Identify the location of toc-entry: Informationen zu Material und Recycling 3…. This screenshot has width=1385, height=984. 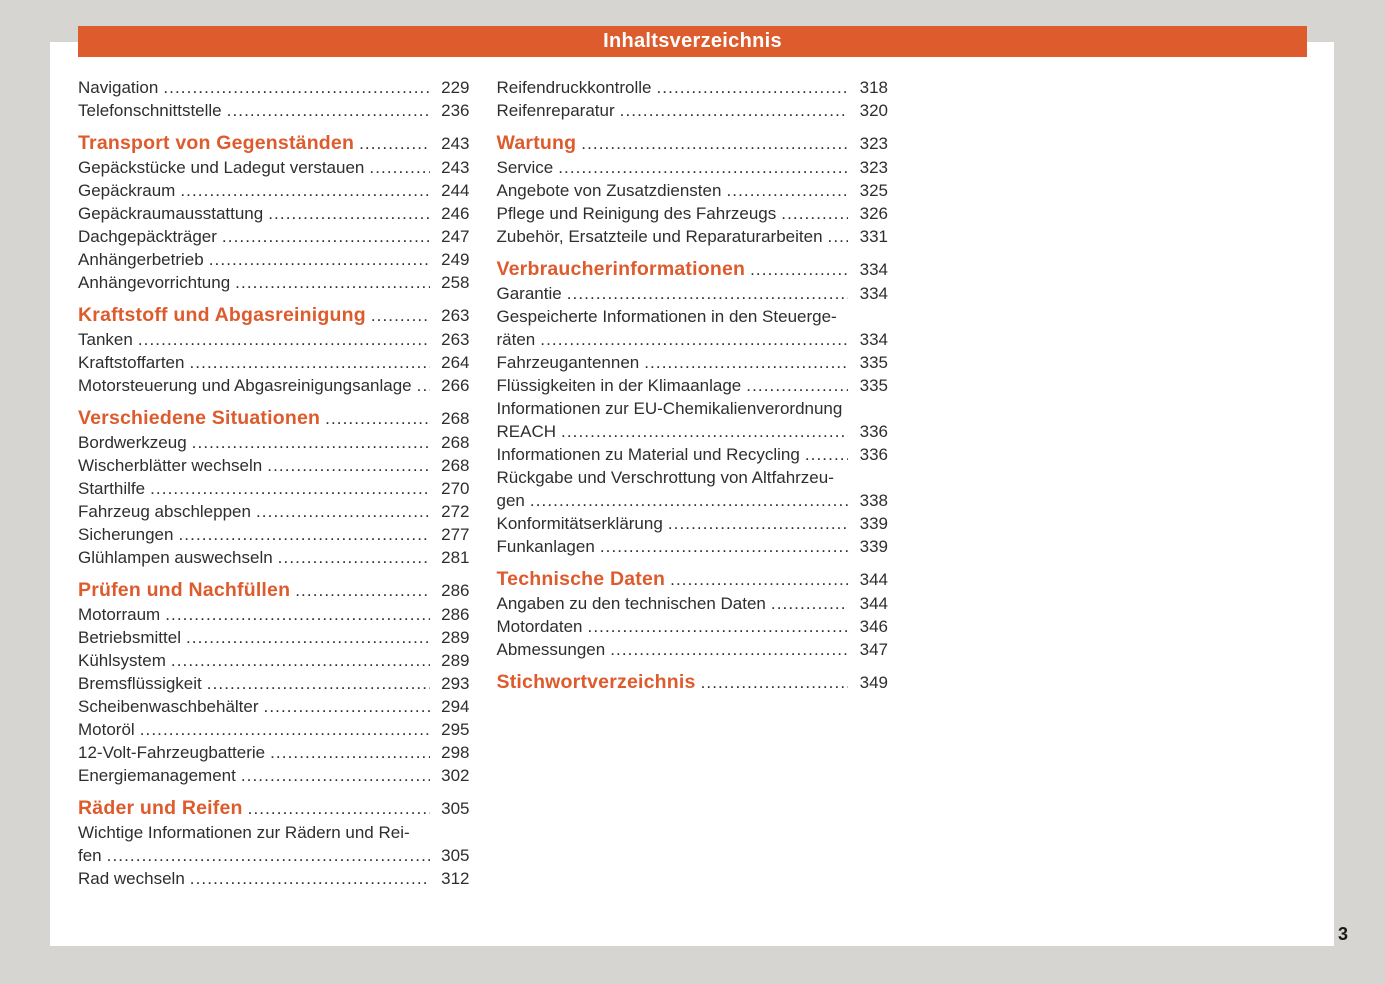
(693, 454).